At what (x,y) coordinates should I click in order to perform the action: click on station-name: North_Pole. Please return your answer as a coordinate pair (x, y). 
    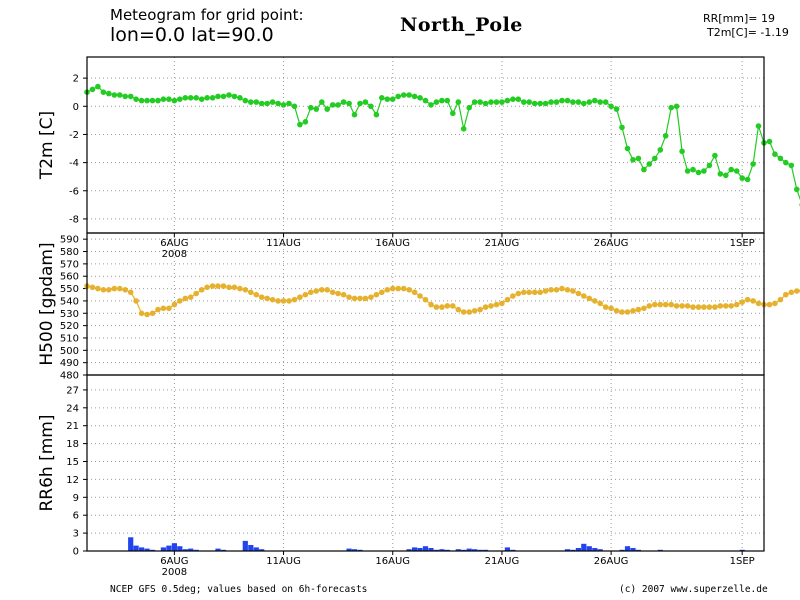
    Looking at the image, I should click on (461, 25).